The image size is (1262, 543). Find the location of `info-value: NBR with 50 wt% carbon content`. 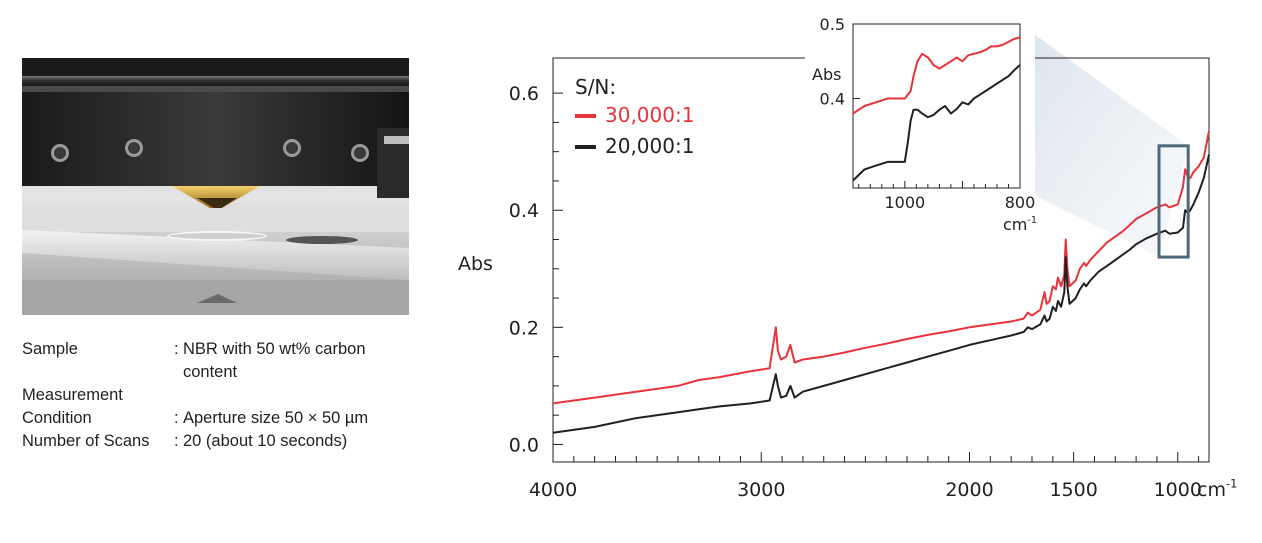

info-value: NBR with 50 wt% carbon content is located at coordinates (274, 360).